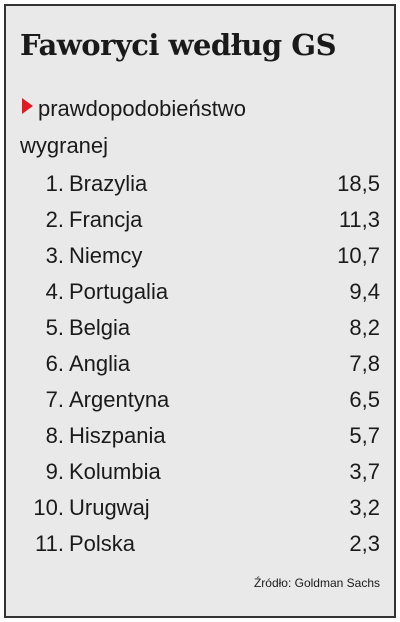  I want to click on country: Belgia, so click(100, 327).